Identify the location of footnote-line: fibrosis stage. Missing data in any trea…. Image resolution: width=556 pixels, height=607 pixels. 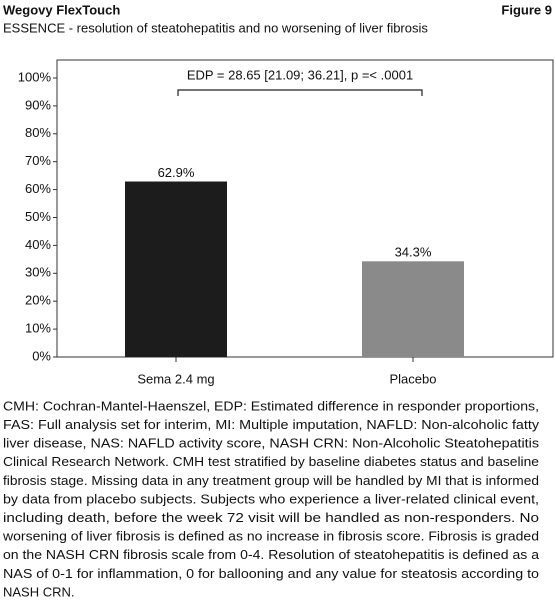
(271, 480).